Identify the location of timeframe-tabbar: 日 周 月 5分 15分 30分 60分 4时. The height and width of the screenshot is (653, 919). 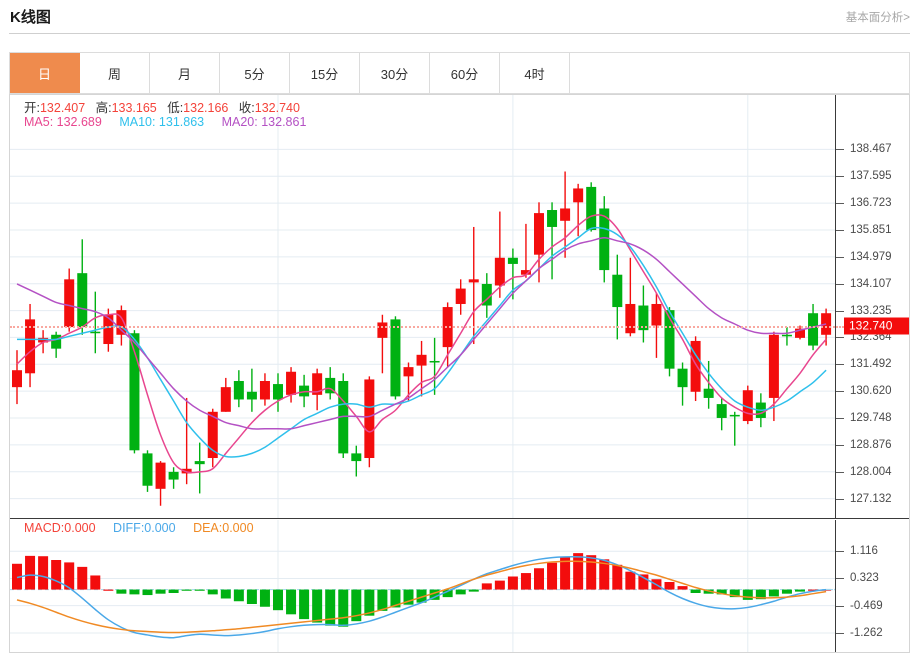
(459, 73).